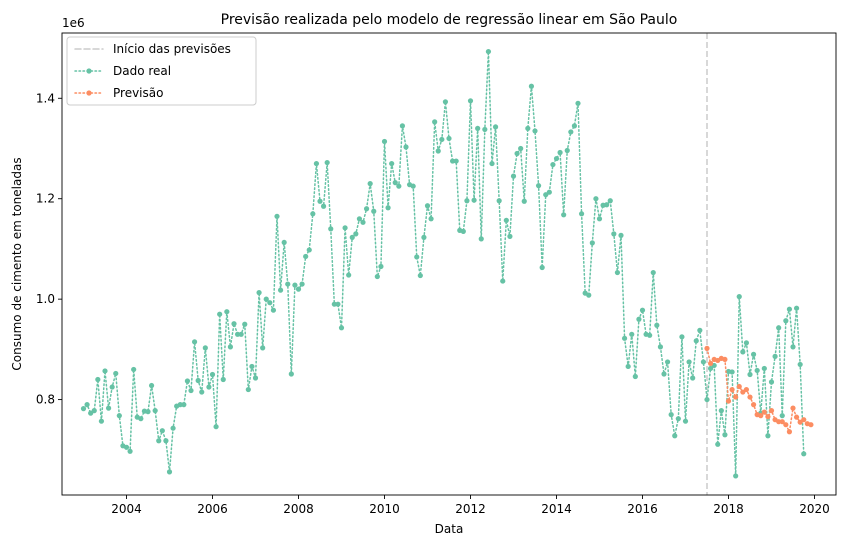  Describe the element at coordinates (126, 509) in the screenshot. I see `x-tick-label: 2004` at that location.